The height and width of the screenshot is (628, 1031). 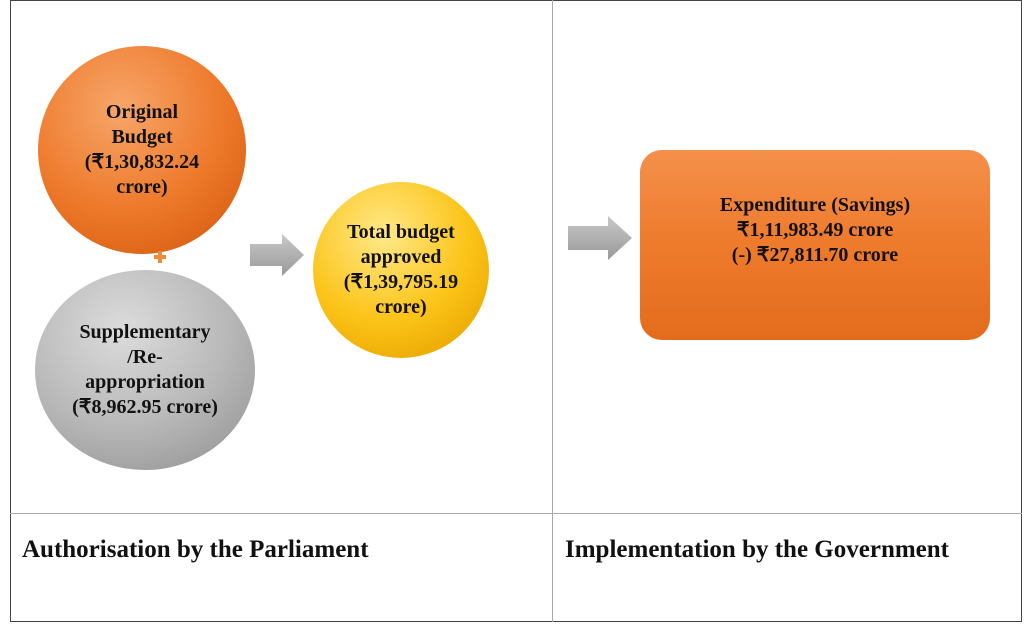 What do you see at coordinates (145, 357) in the screenshot?
I see `node-text-line: /Re-` at bounding box center [145, 357].